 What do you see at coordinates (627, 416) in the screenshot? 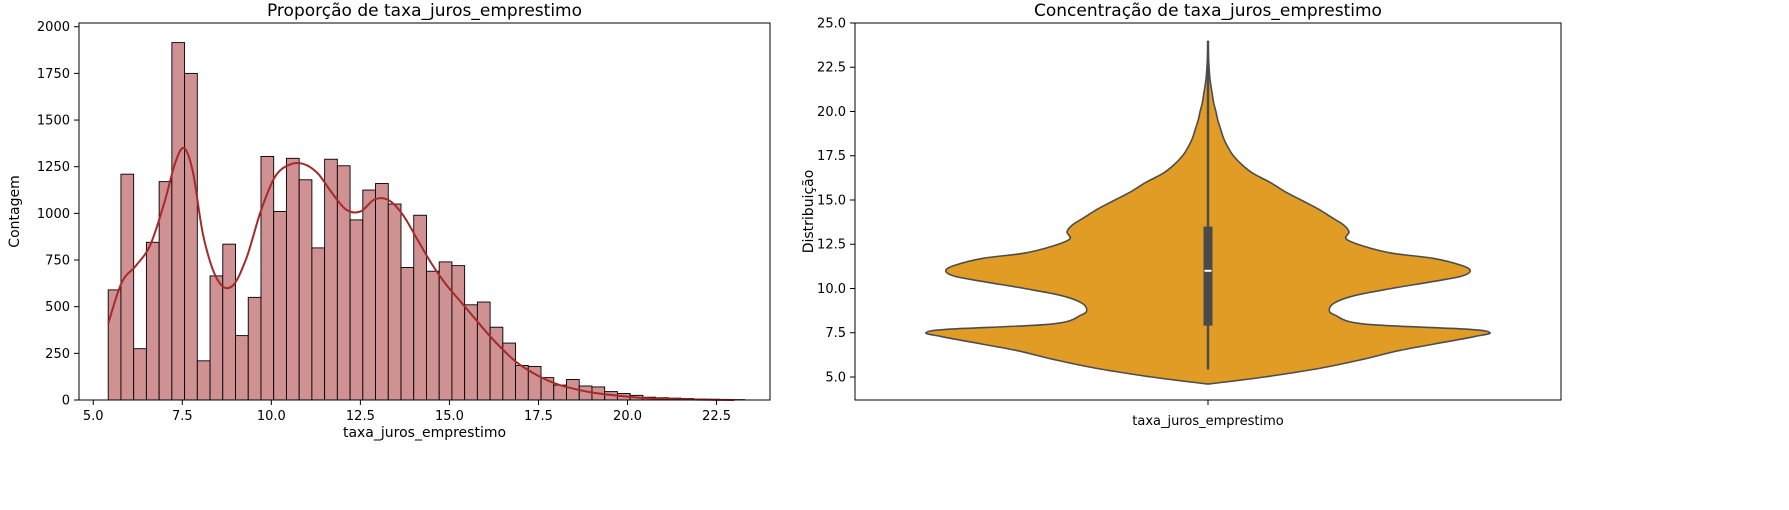
I see `histogram-x-tick-label: 20.0` at bounding box center [627, 416].